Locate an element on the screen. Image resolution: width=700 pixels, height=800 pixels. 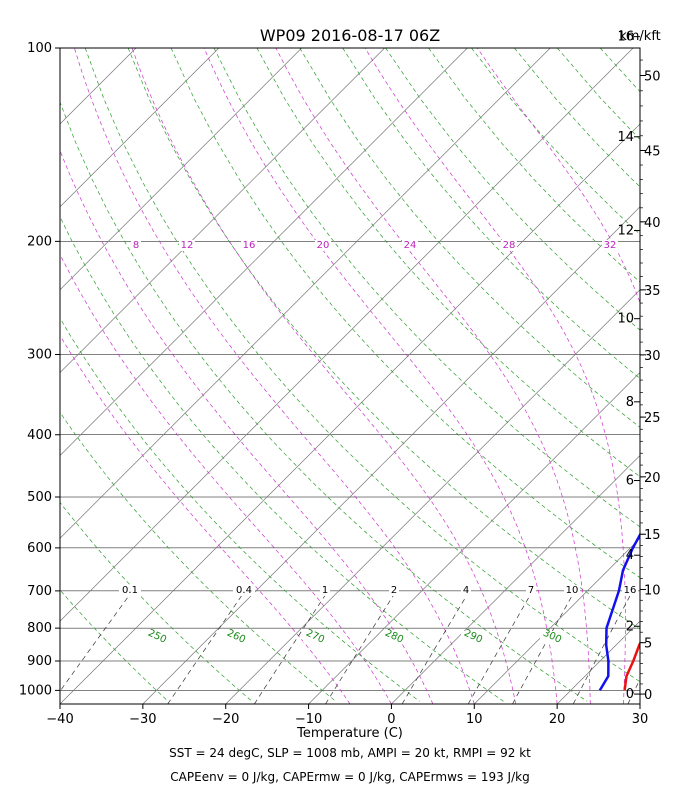
x-tick-label: −40 is located at coordinates (59, 719).